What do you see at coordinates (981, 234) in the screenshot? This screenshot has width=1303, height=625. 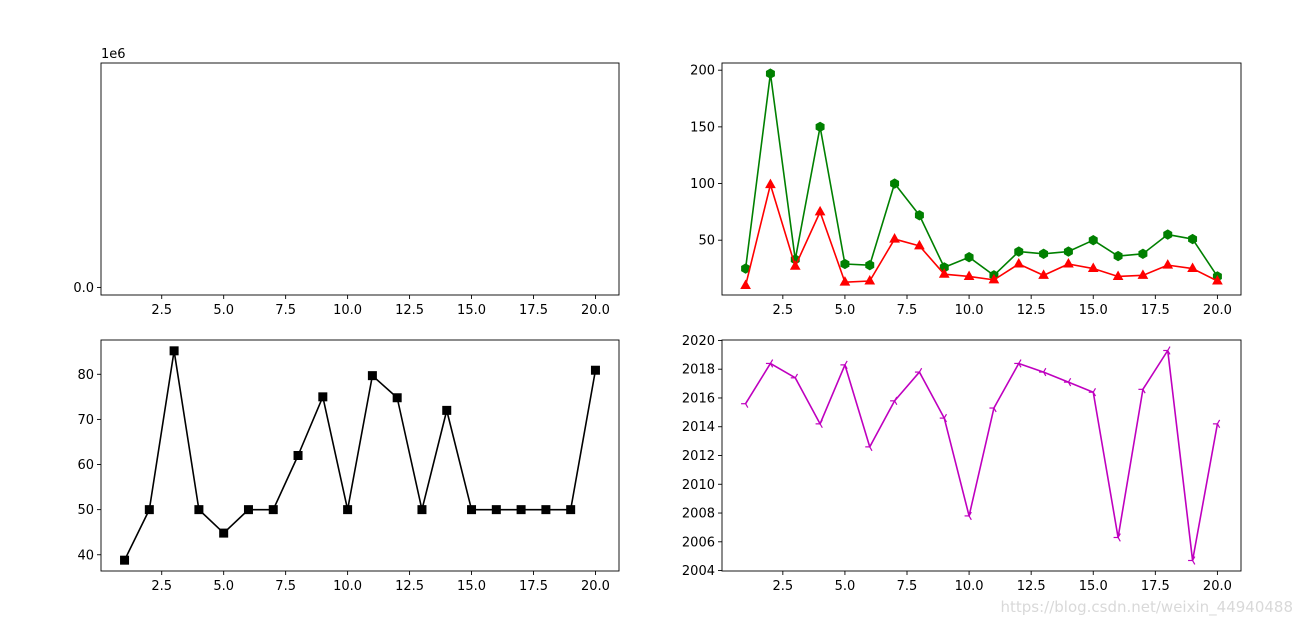 I see `series-1-line` at bounding box center [981, 234].